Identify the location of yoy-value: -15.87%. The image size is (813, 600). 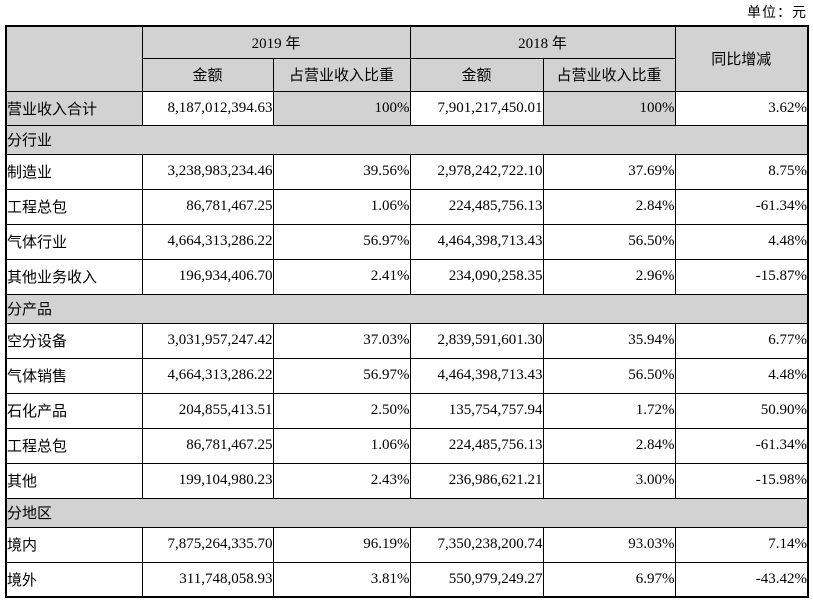
(741, 276).